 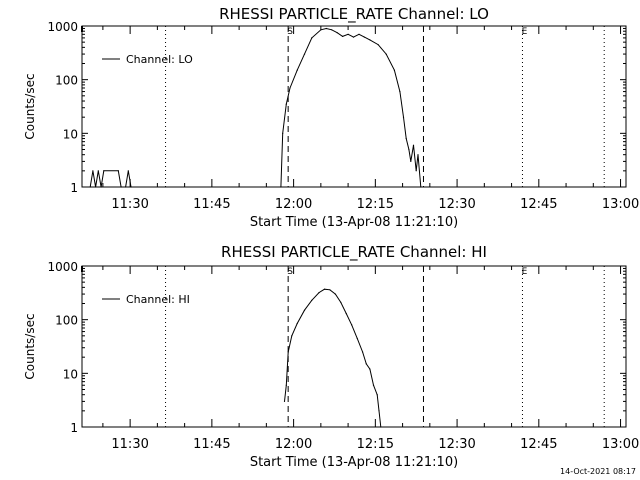 What do you see at coordinates (354, 252) in the screenshot?
I see `chart-title: RHESSI PARTICLE_RATE Channel: HI` at bounding box center [354, 252].